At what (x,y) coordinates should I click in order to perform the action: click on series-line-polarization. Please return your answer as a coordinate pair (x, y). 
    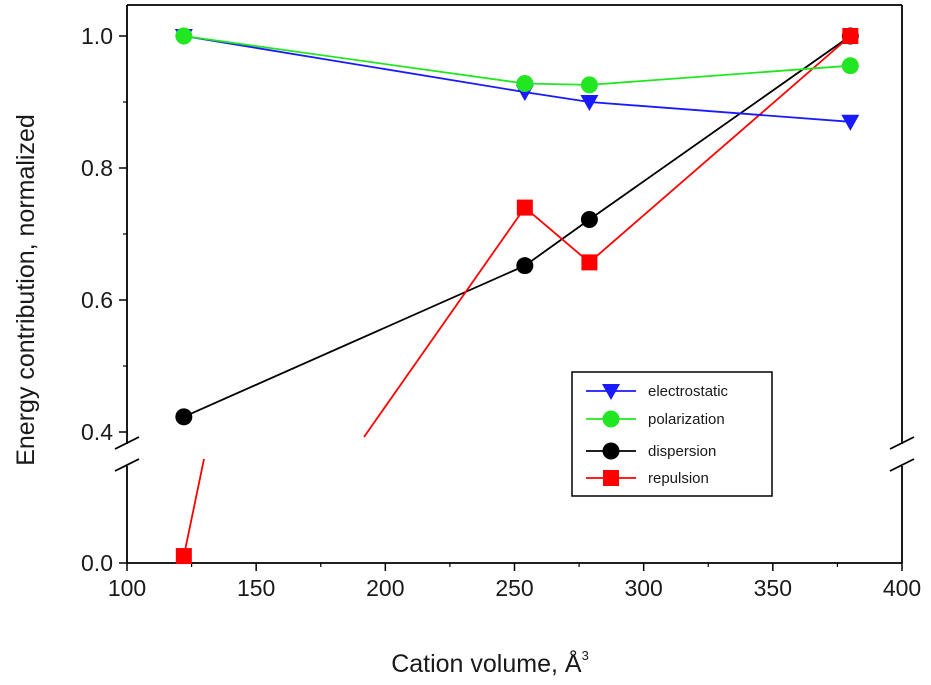
    Looking at the image, I should click on (517, 60).